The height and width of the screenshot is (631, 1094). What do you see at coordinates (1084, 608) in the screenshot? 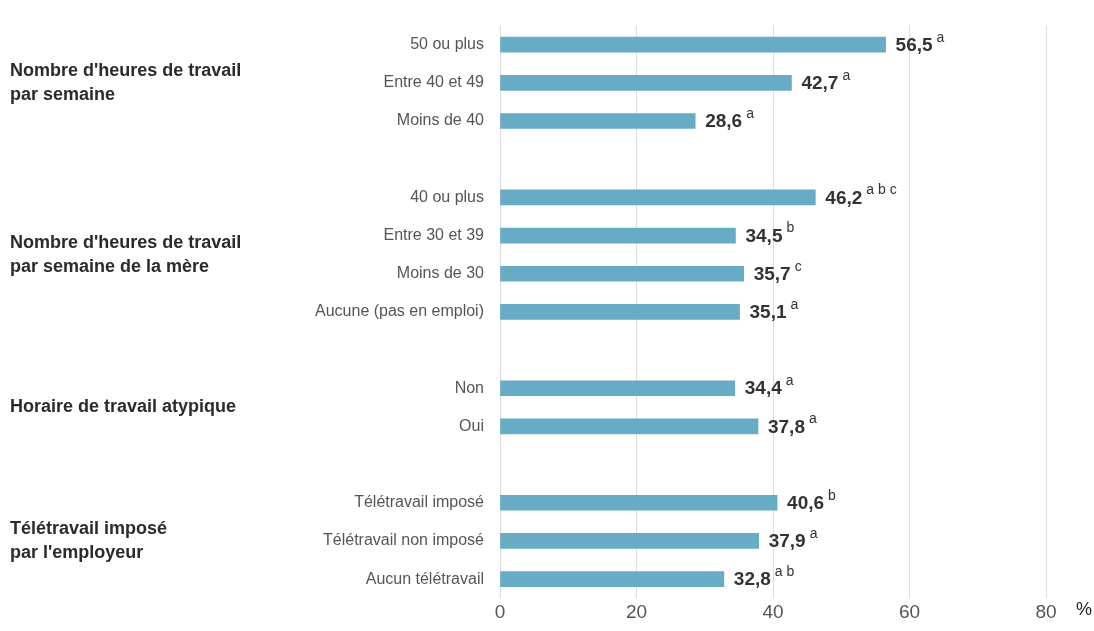
I see `x-axis-title: %` at bounding box center [1084, 608].